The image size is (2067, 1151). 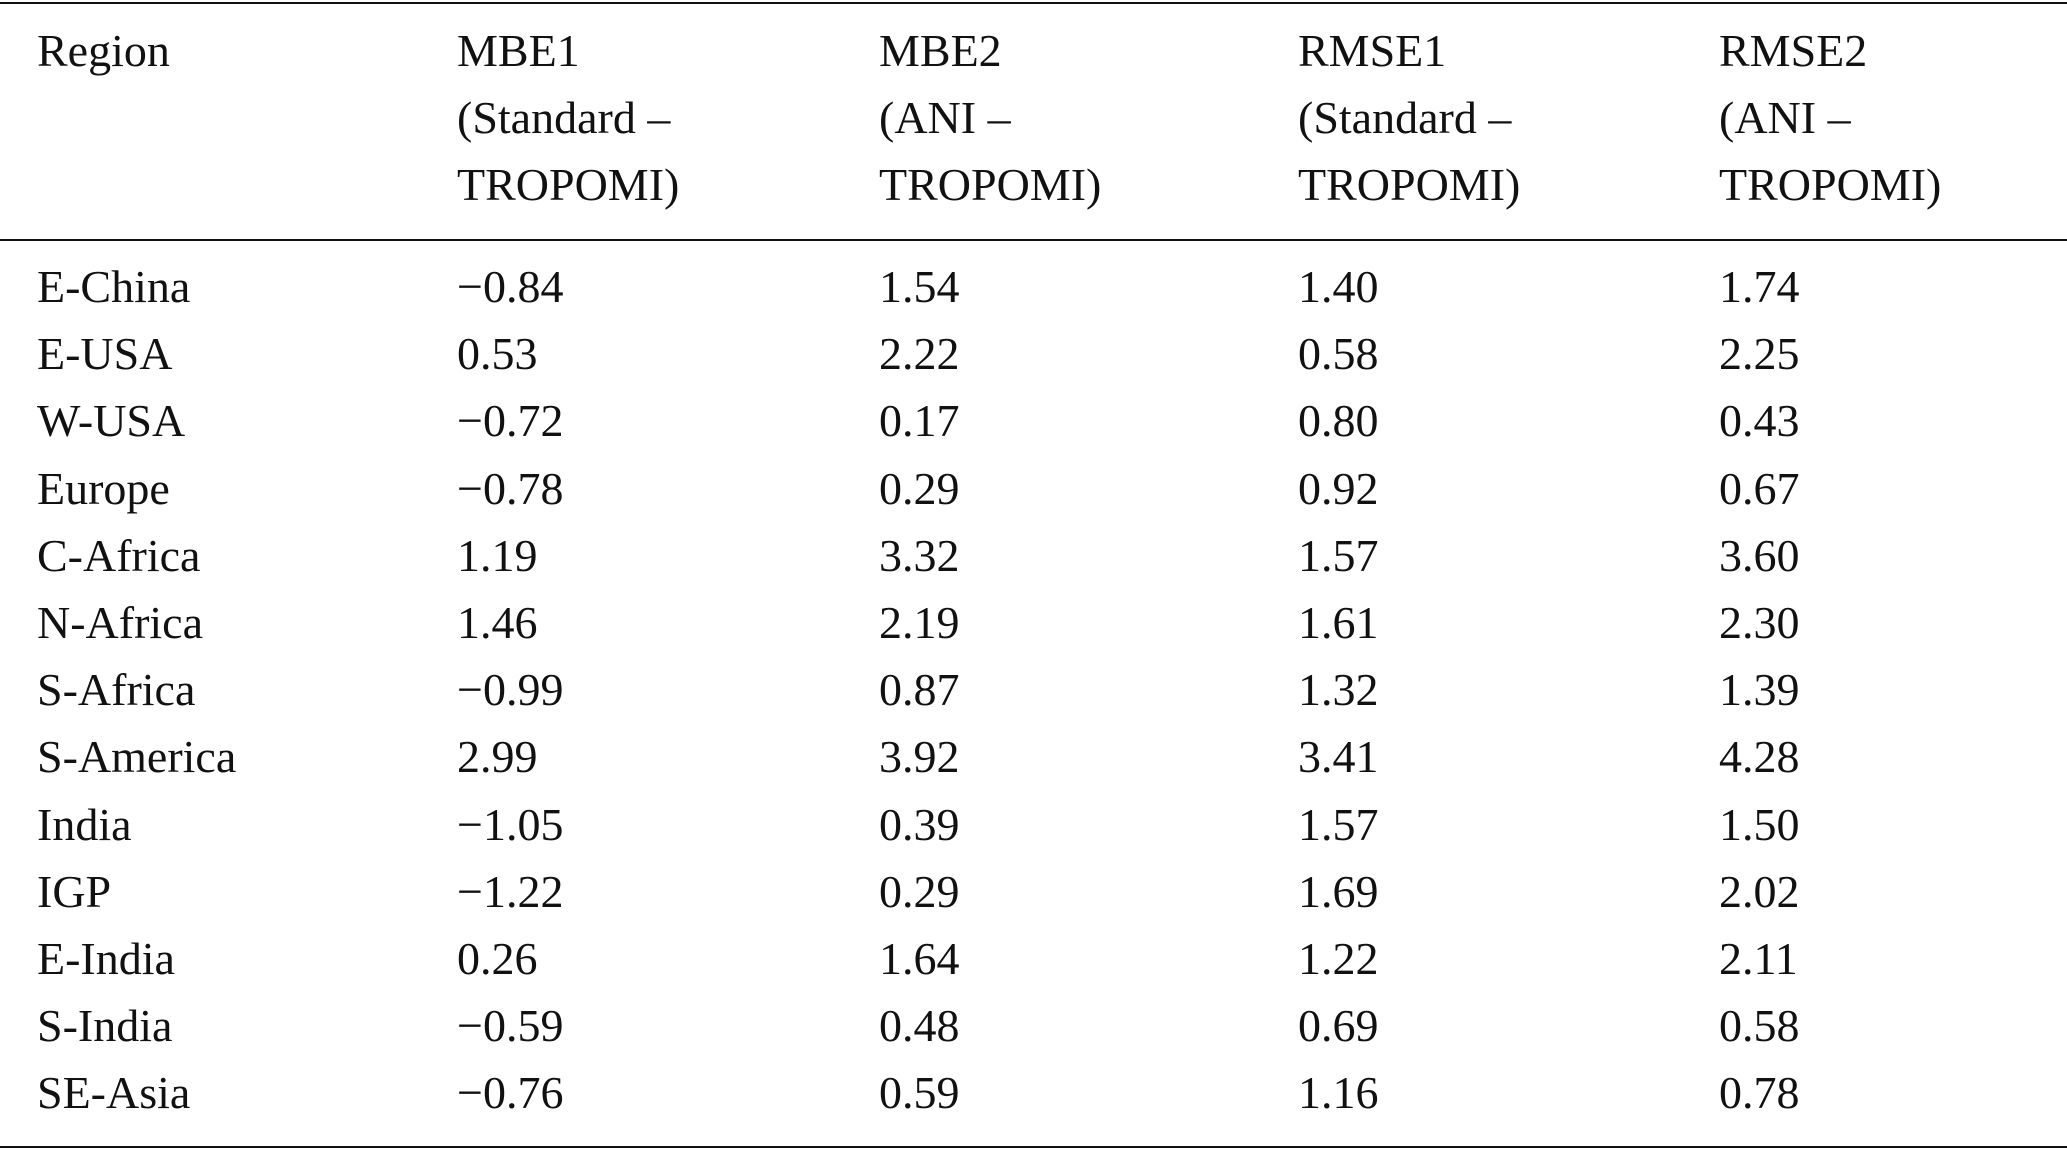 What do you see at coordinates (919, 757) in the screenshot?
I see `value-cell: 3.92` at bounding box center [919, 757].